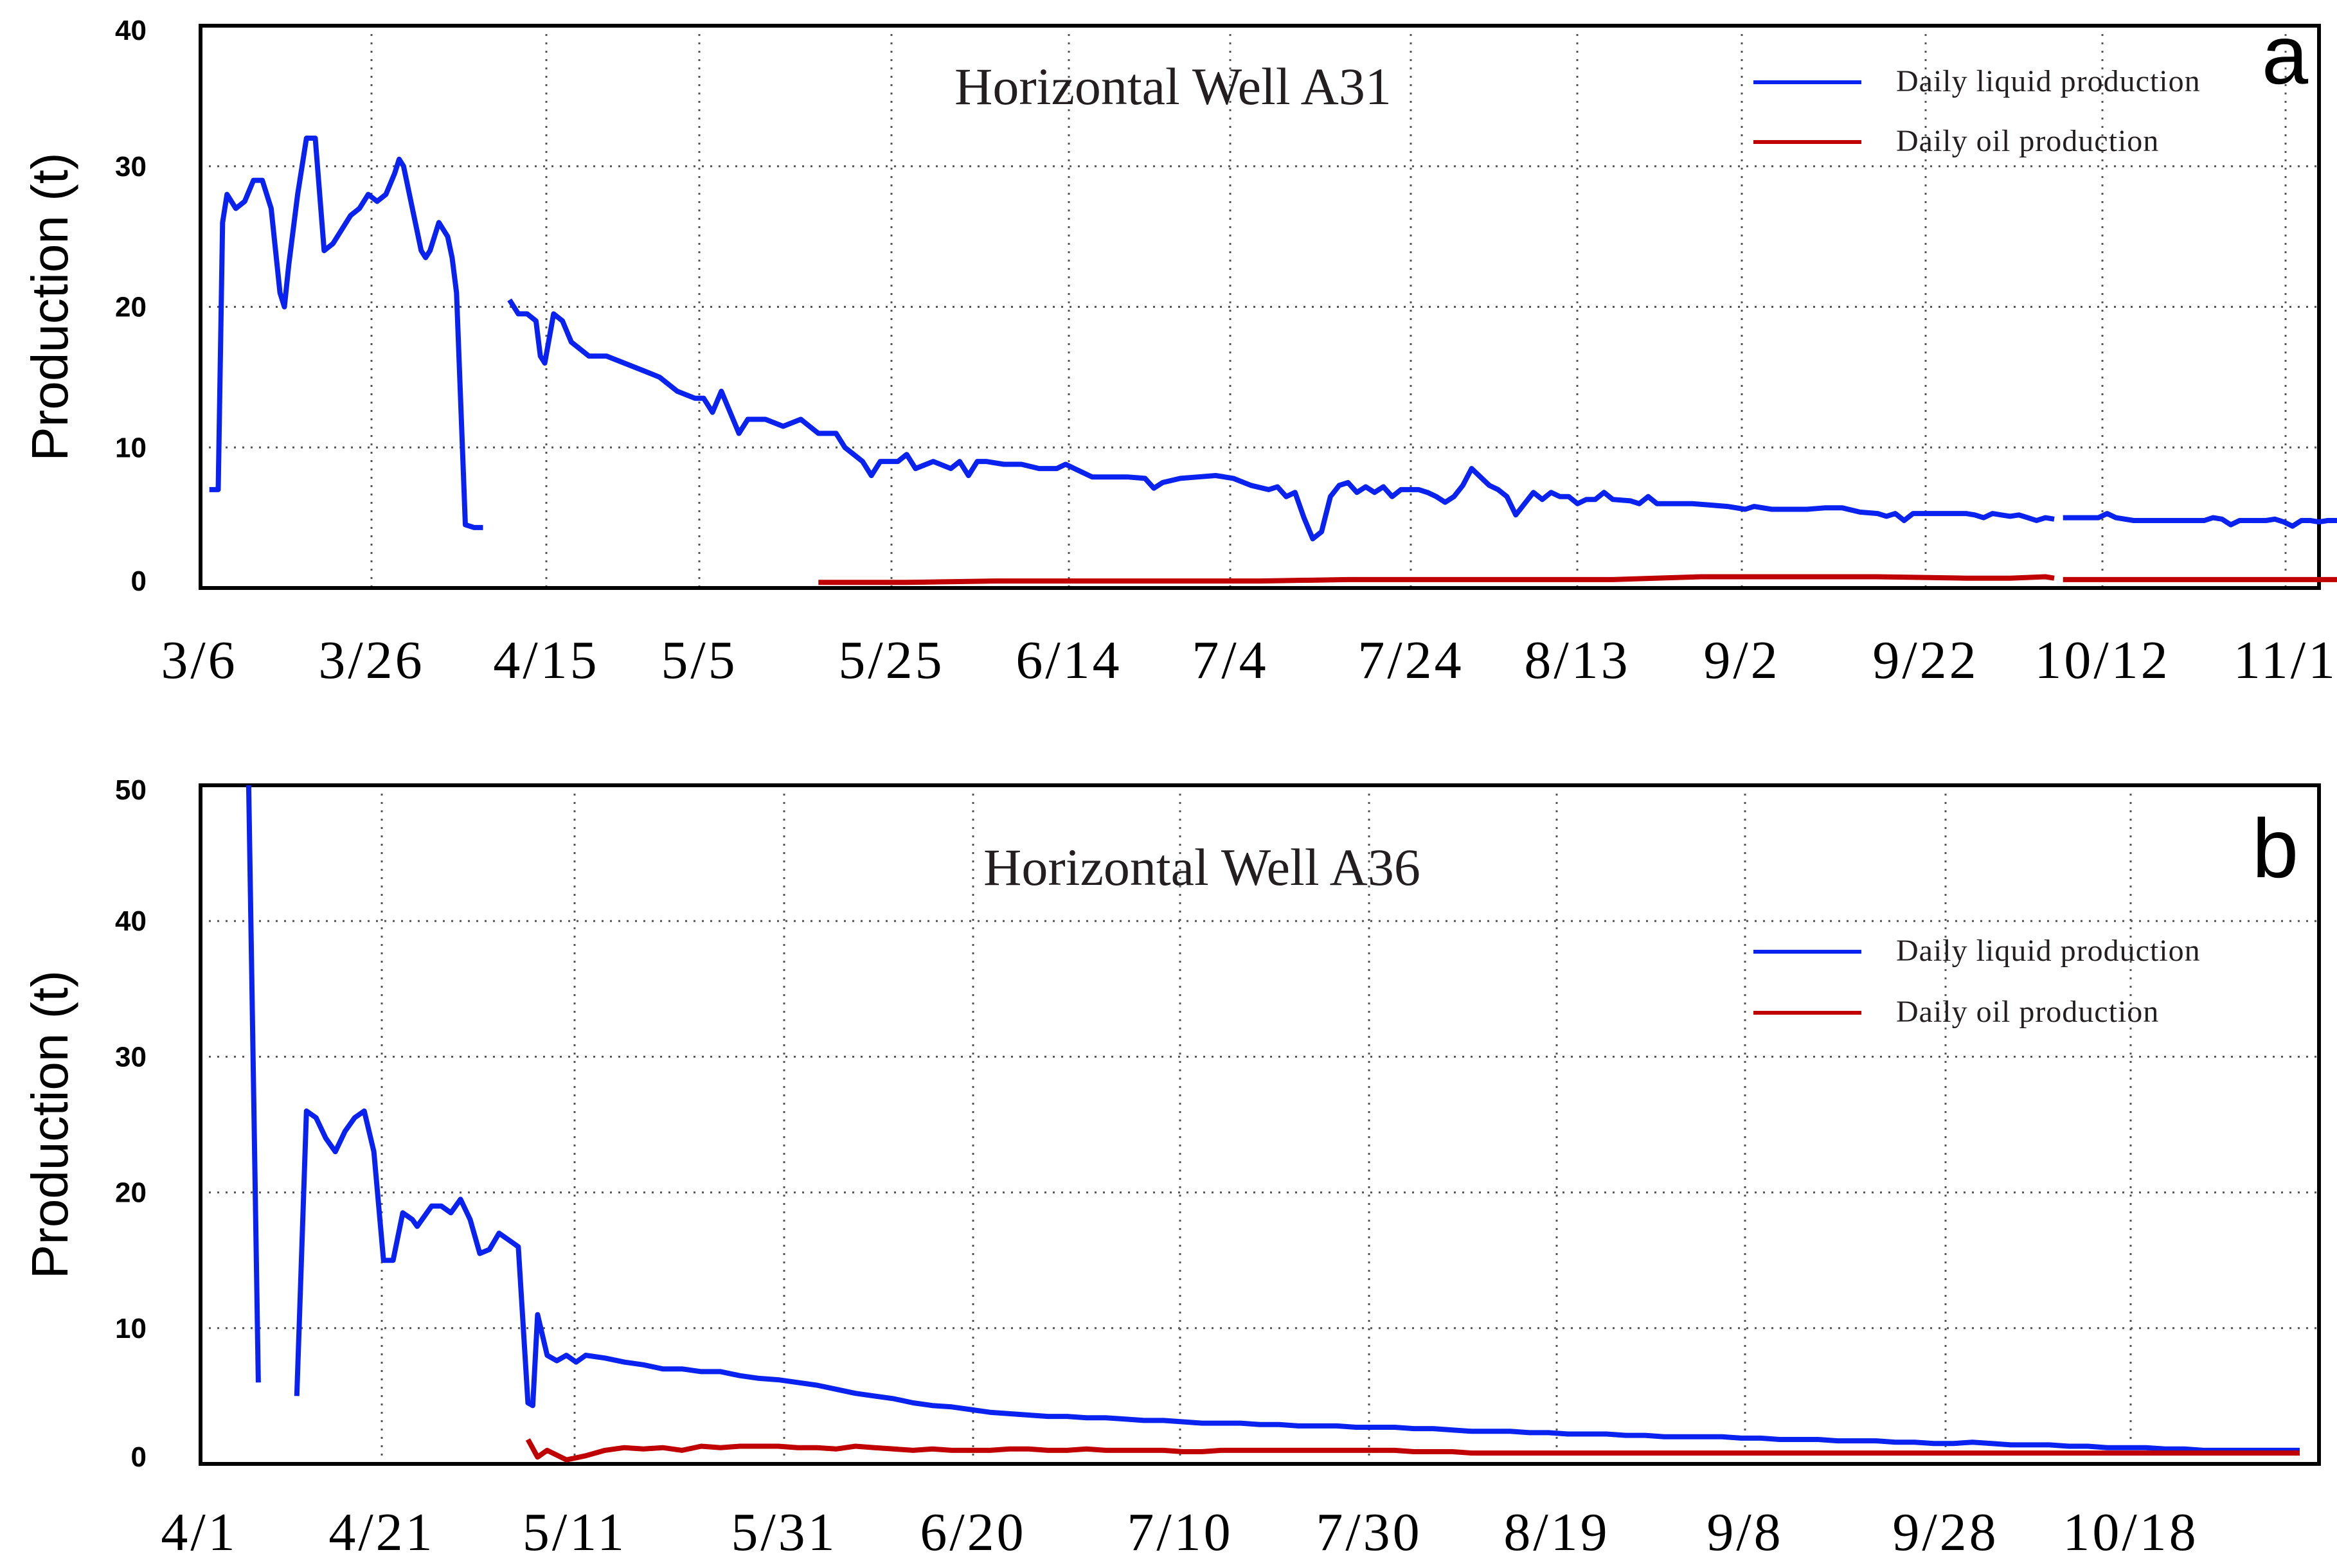  Describe the element at coordinates (381, 1532) in the screenshot. I see `x-tick-label: 4/21` at that location.